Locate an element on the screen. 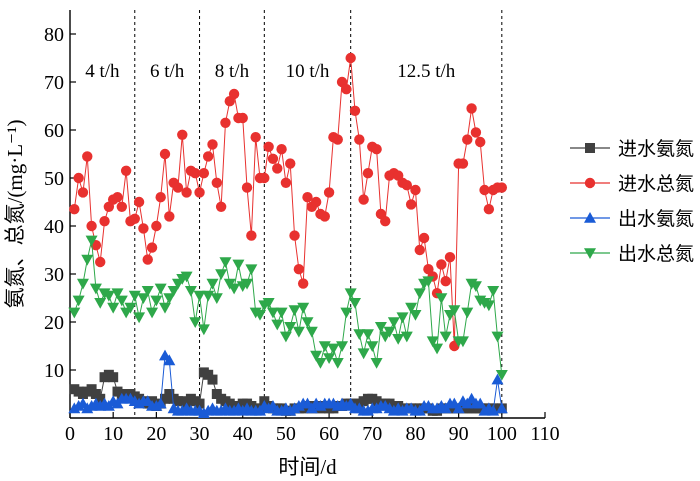 The height and width of the screenshot is (481, 700). legend-label: 进水总氮 is located at coordinates (656, 184).